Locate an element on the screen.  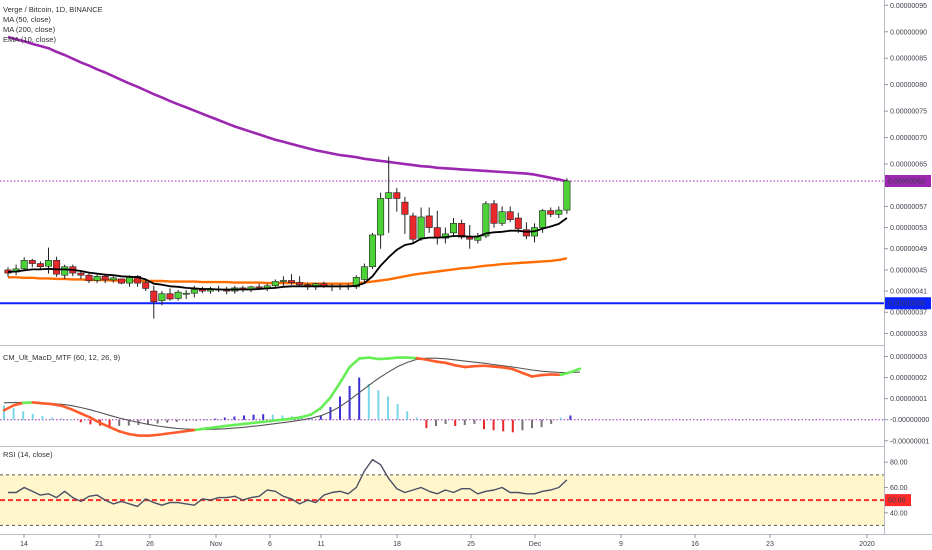
price-tick-label: 0.00000065 is located at coordinates (908, 165).